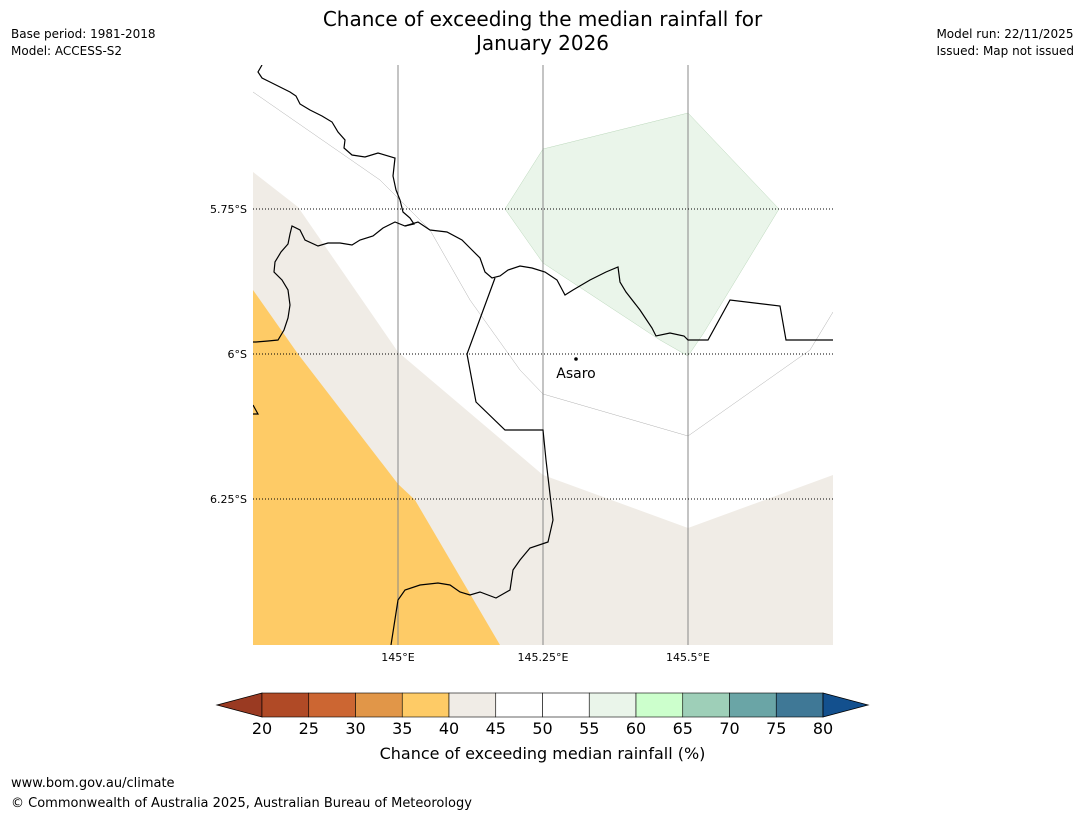 The height and width of the screenshot is (816, 1085). What do you see at coordinates (239, 705) in the screenshot?
I see `colorbar-under-arrow` at bounding box center [239, 705].